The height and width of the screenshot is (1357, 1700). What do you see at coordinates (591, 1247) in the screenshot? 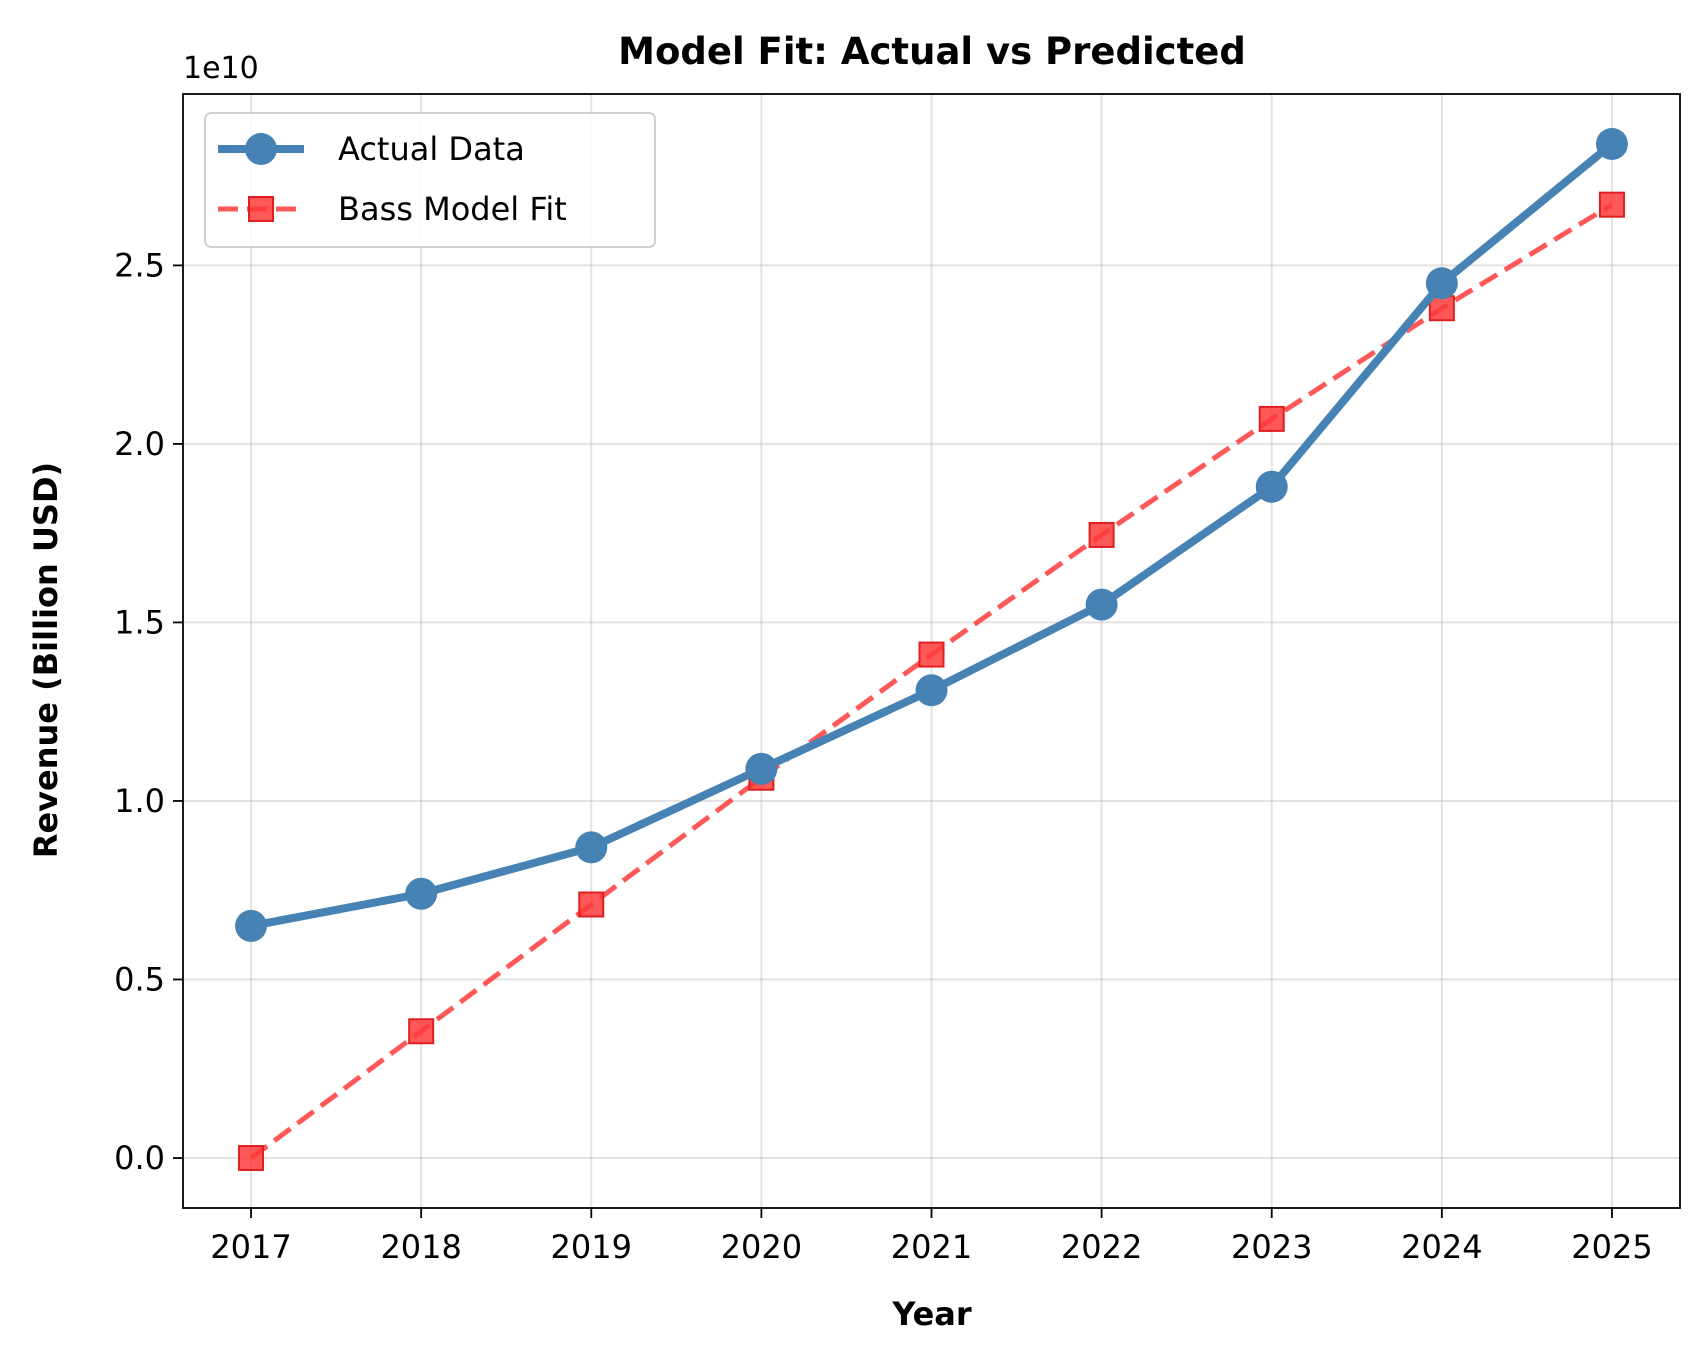
I see `x-tick-label: 2019` at bounding box center [591, 1247].